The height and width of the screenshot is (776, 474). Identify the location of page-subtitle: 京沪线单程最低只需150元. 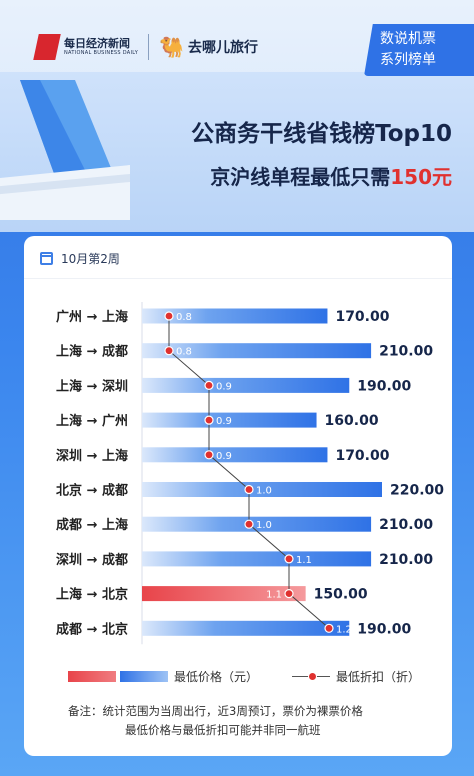
(331, 175).